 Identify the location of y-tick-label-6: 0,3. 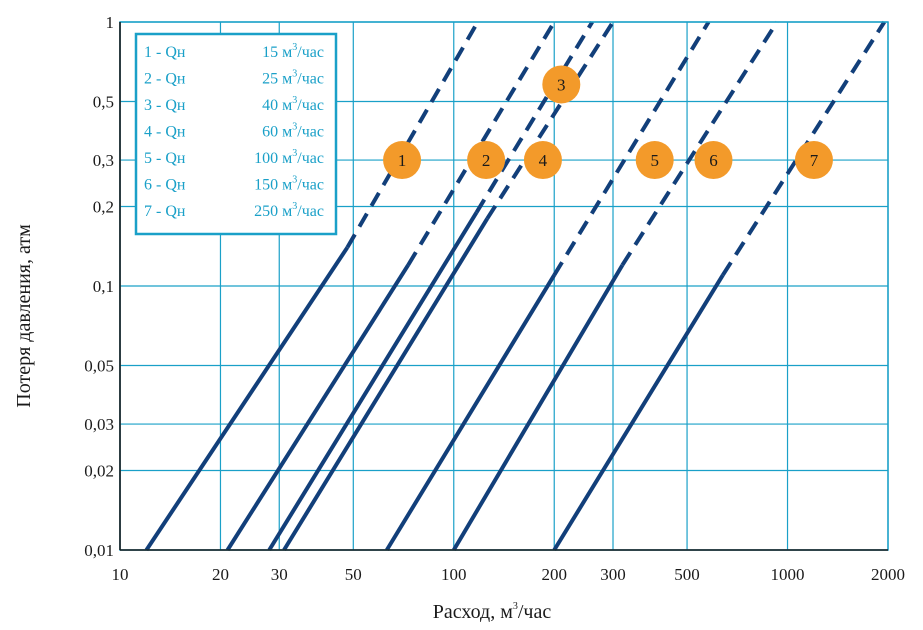
(103, 160).